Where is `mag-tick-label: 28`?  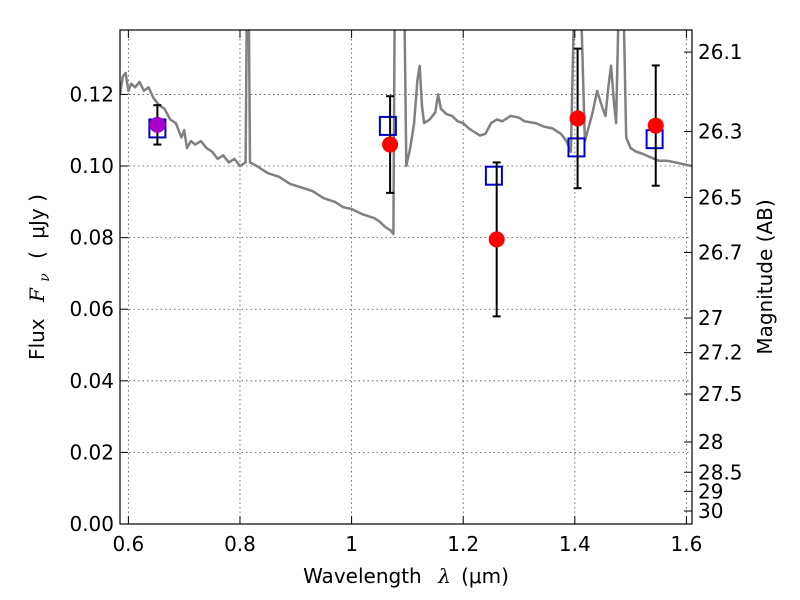
mag-tick-label: 28 is located at coordinates (710, 442).